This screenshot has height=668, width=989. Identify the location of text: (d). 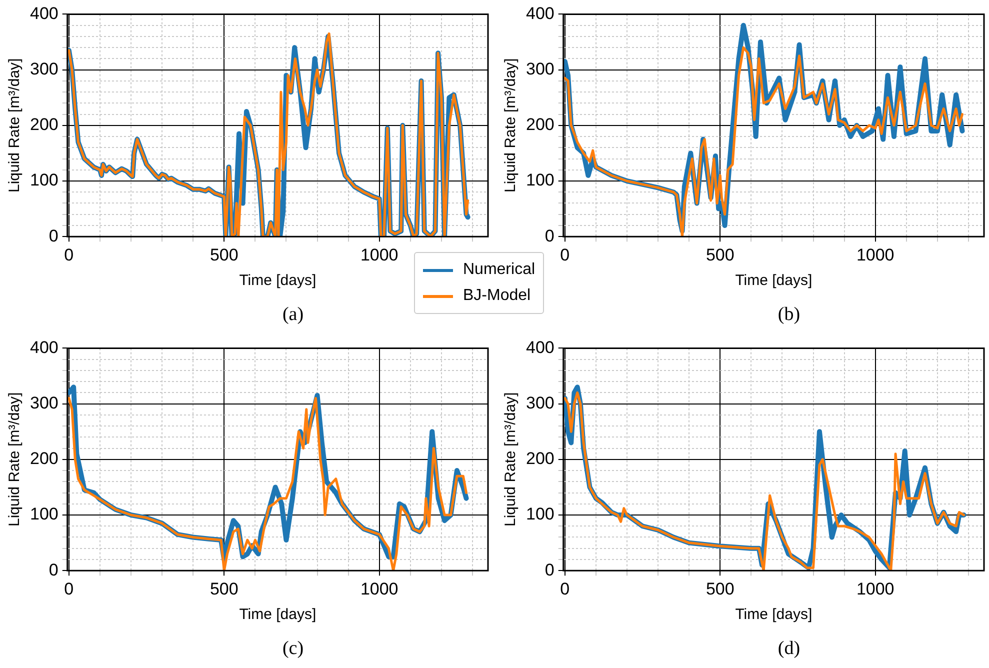
(789, 649).